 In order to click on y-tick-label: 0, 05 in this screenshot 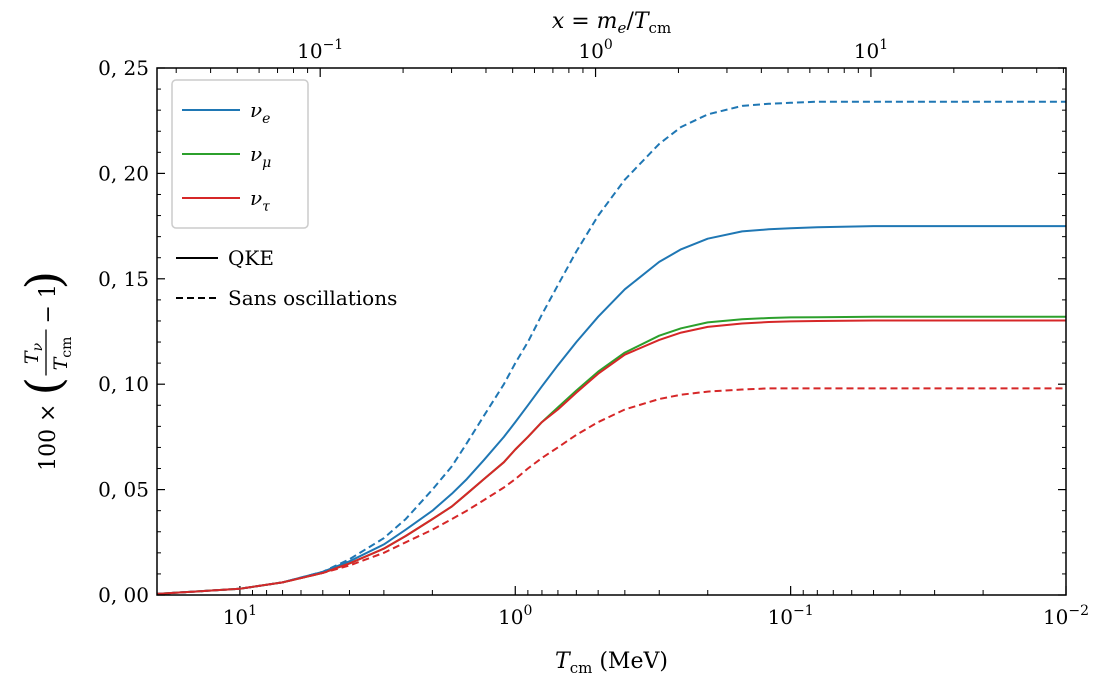, I will do `click(123, 490)`.